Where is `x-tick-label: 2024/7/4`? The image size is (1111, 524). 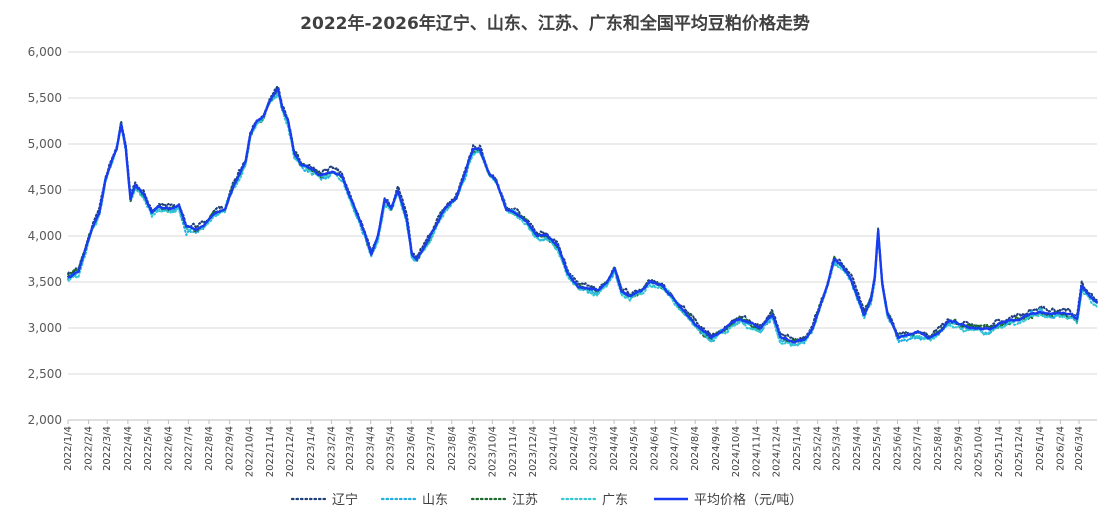
x-tick-label: 2024/7/4 is located at coordinates (675, 448).